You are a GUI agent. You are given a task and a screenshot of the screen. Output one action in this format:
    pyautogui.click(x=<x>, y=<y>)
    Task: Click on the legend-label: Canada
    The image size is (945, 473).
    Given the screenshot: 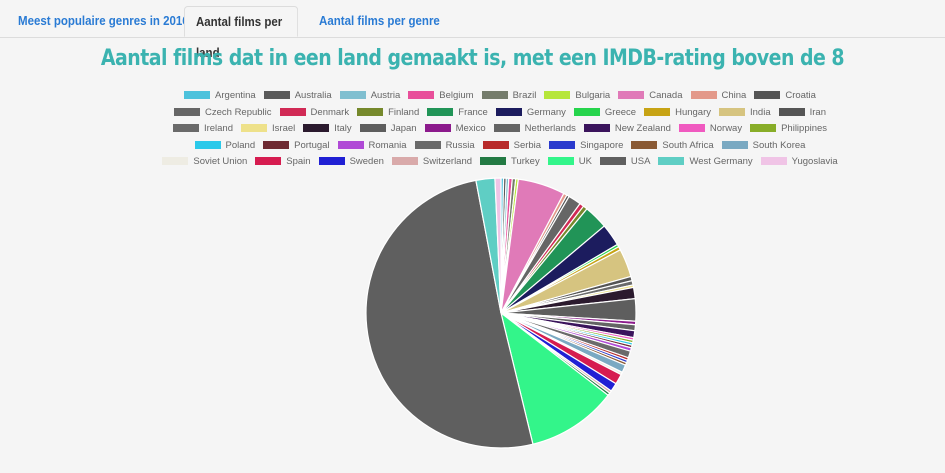 What is the action you would take?
    pyautogui.click(x=666, y=95)
    